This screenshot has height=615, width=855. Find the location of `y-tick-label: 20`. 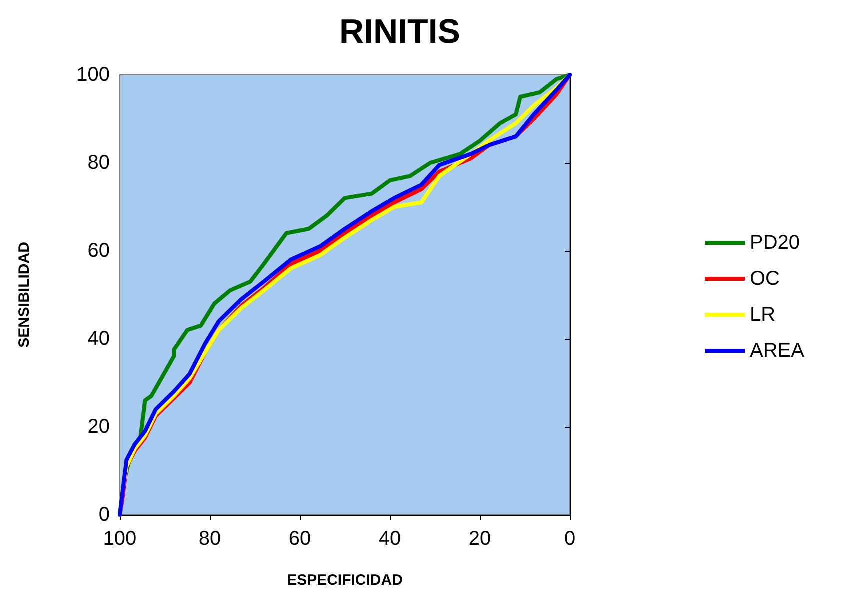

y-tick-label: 20 is located at coordinates (99, 427).